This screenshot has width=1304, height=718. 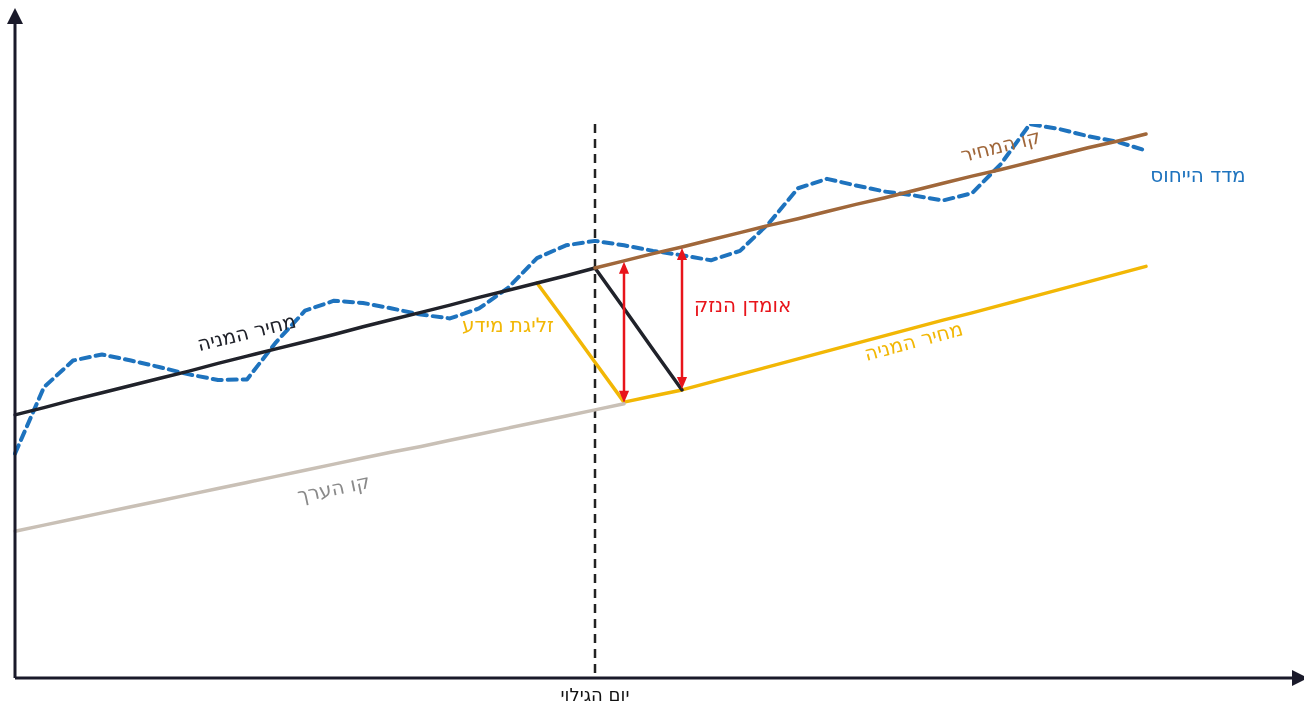 What do you see at coordinates (1198, 174) in the screenshot?
I see `series-label: מדד הייחוס` at bounding box center [1198, 174].